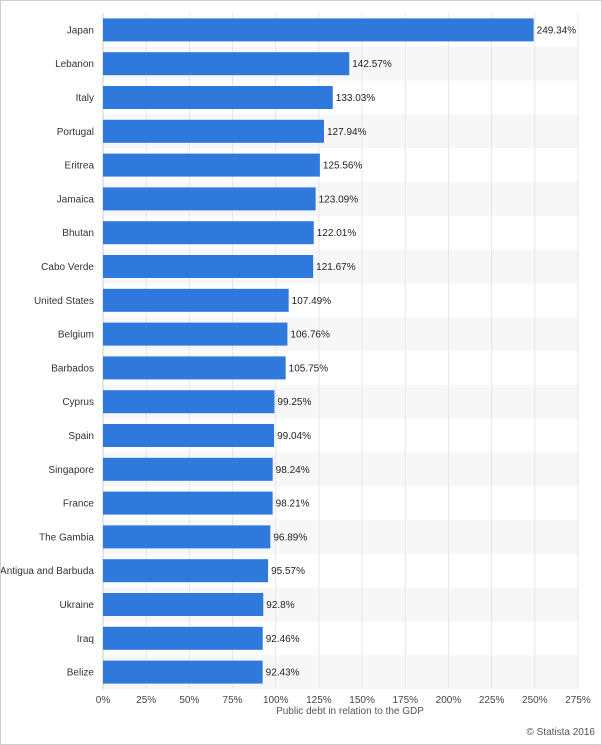  Describe the element at coordinates (72, 368) in the screenshot. I see `category-label: Barbados` at that location.